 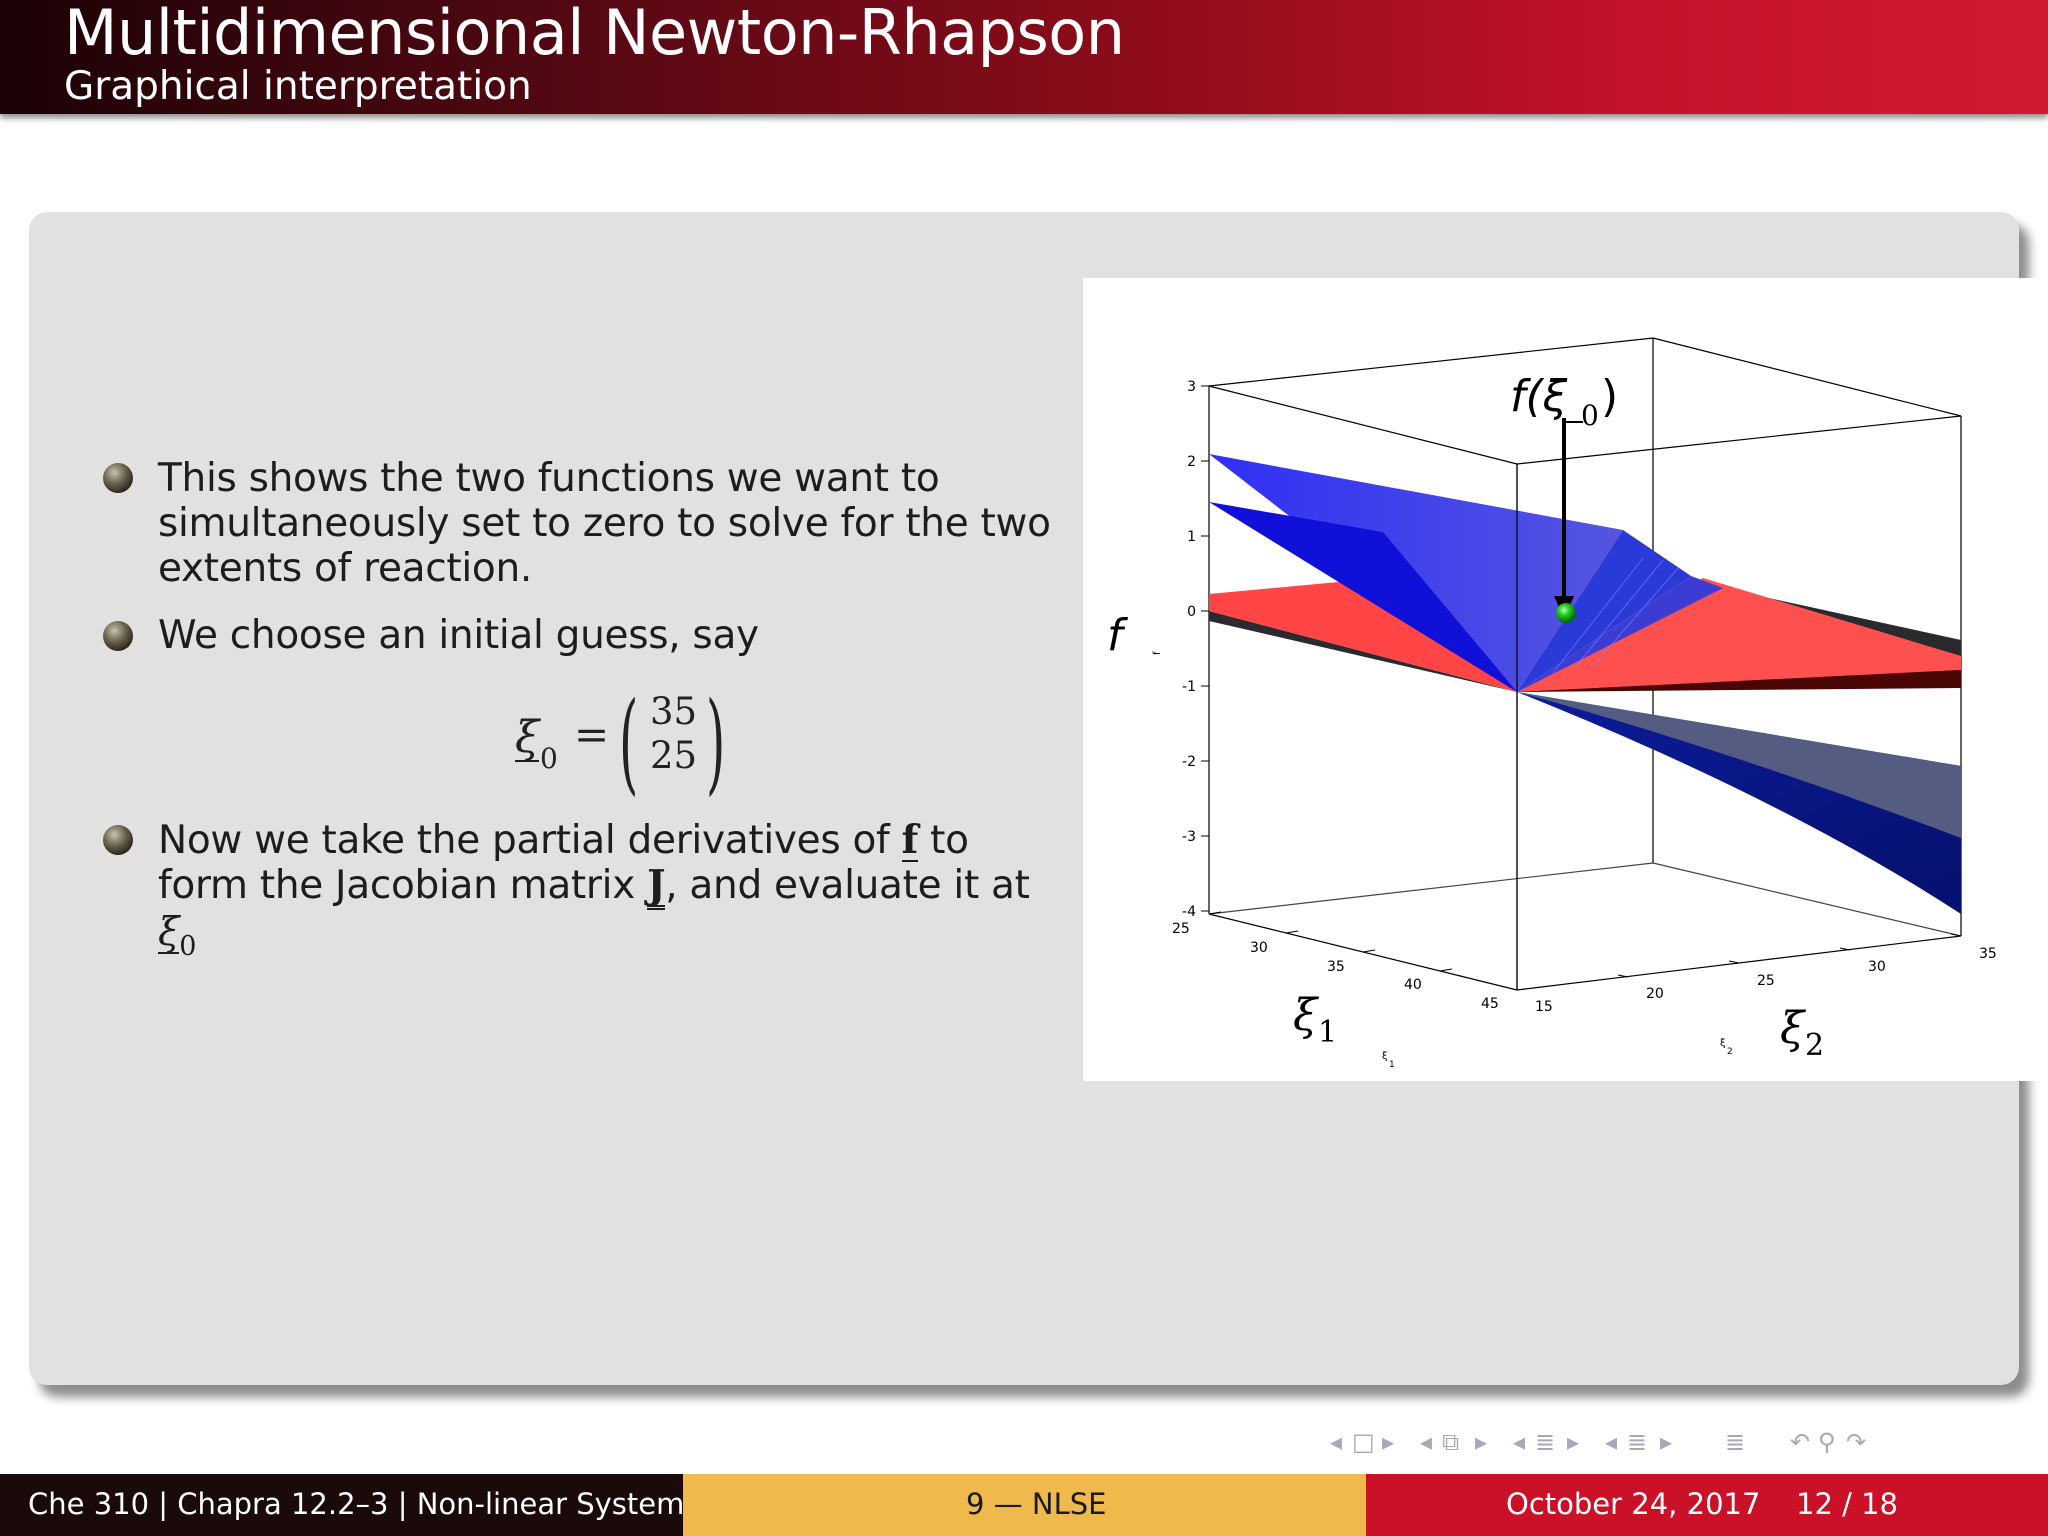 I want to click on z-tick: 1, so click(x=1191, y=537).